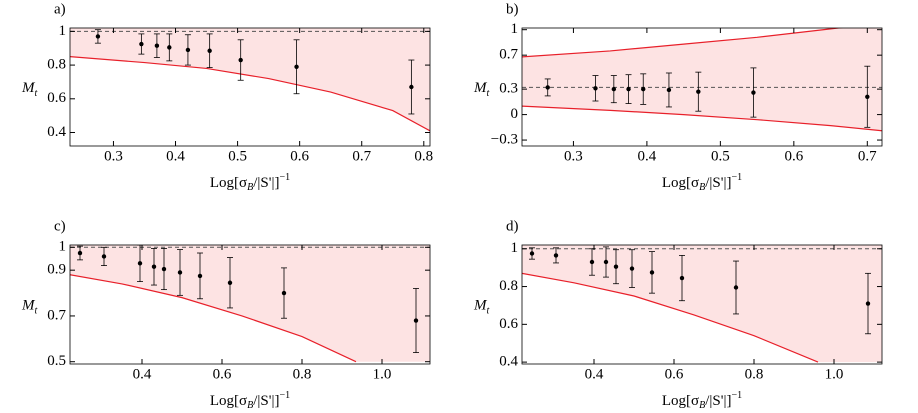  I want to click on panel-label: b), so click(512, 9).